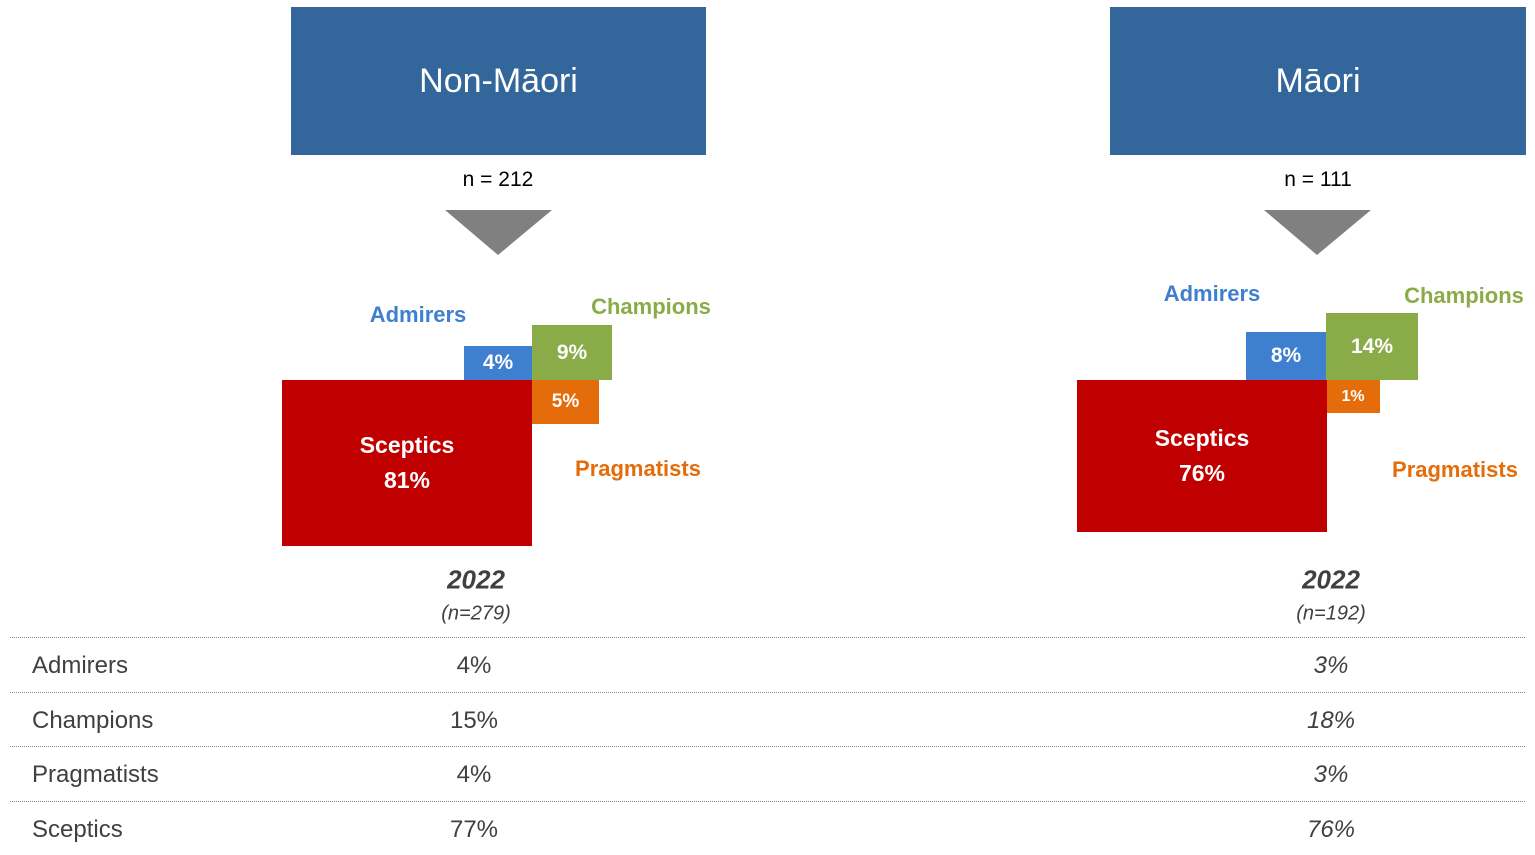  I want to click on pragmatists-box: 5%, so click(565, 402).